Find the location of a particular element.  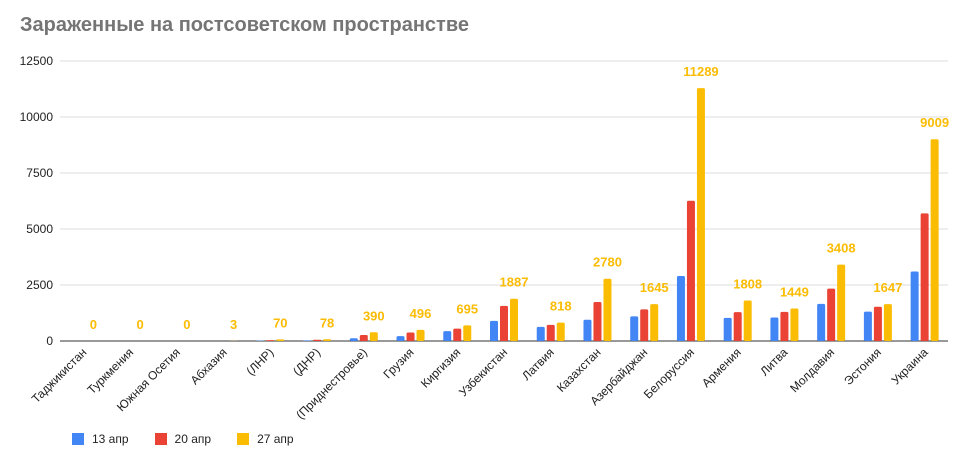

data-label-5: 78 is located at coordinates (327, 322).